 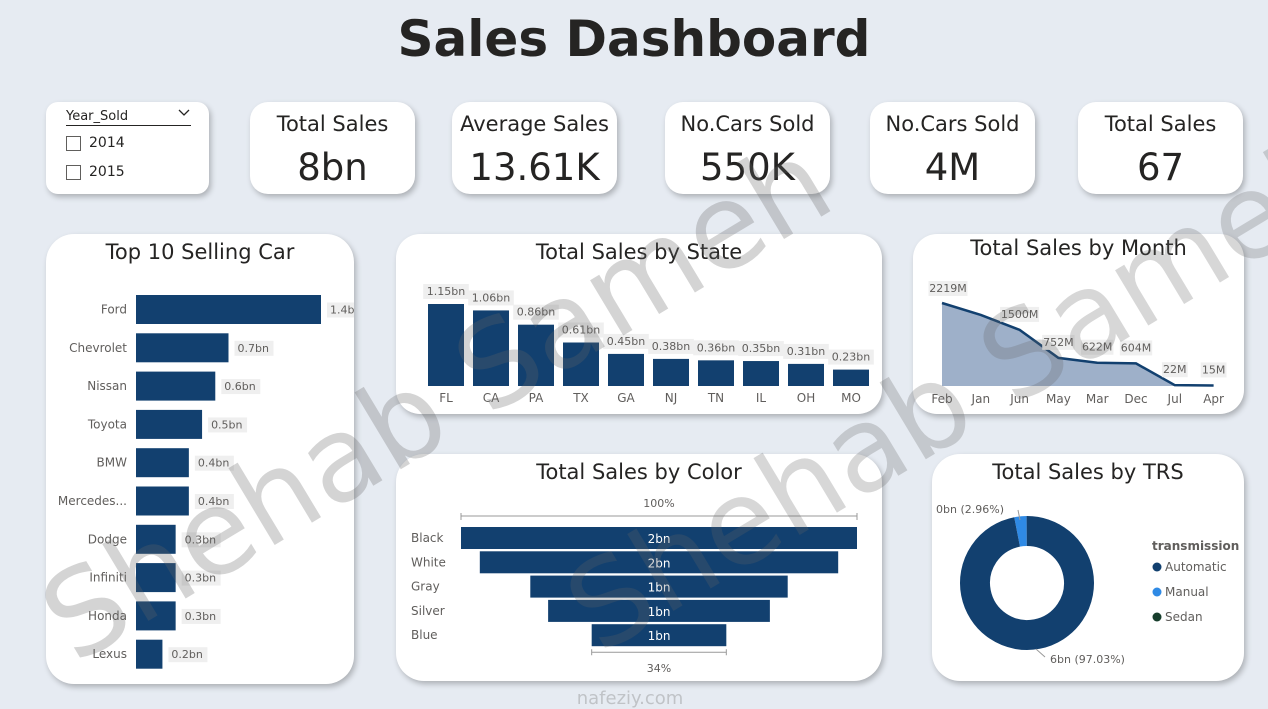 I want to click on axis-label: FL, so click(x=446, y=398).